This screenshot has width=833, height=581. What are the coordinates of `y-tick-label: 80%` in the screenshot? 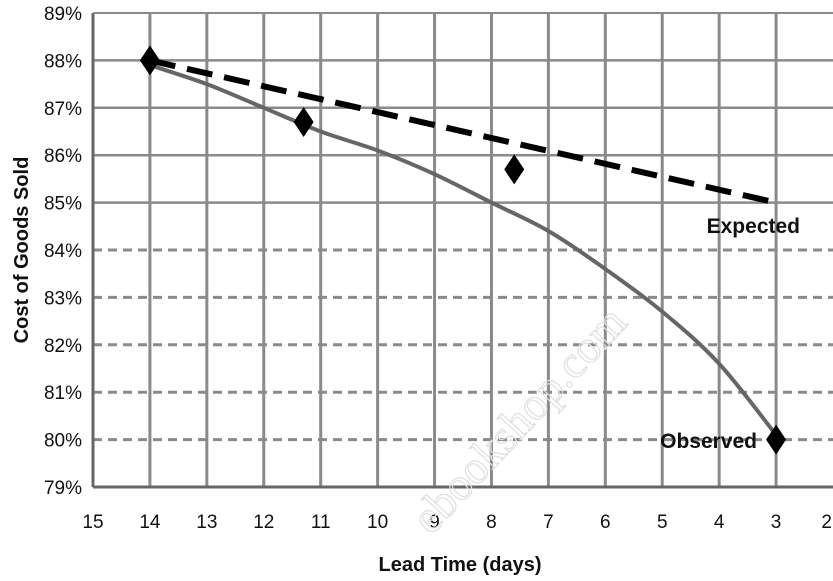 It's located at (63, 441).